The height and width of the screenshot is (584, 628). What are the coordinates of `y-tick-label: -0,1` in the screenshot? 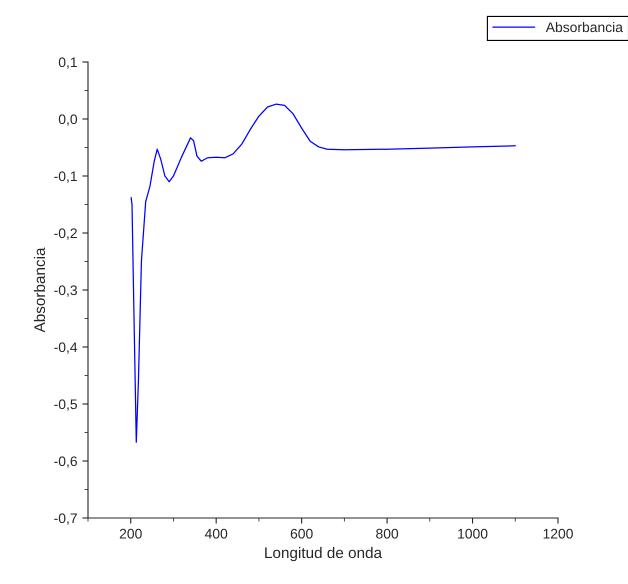 It's located at (65, 177).